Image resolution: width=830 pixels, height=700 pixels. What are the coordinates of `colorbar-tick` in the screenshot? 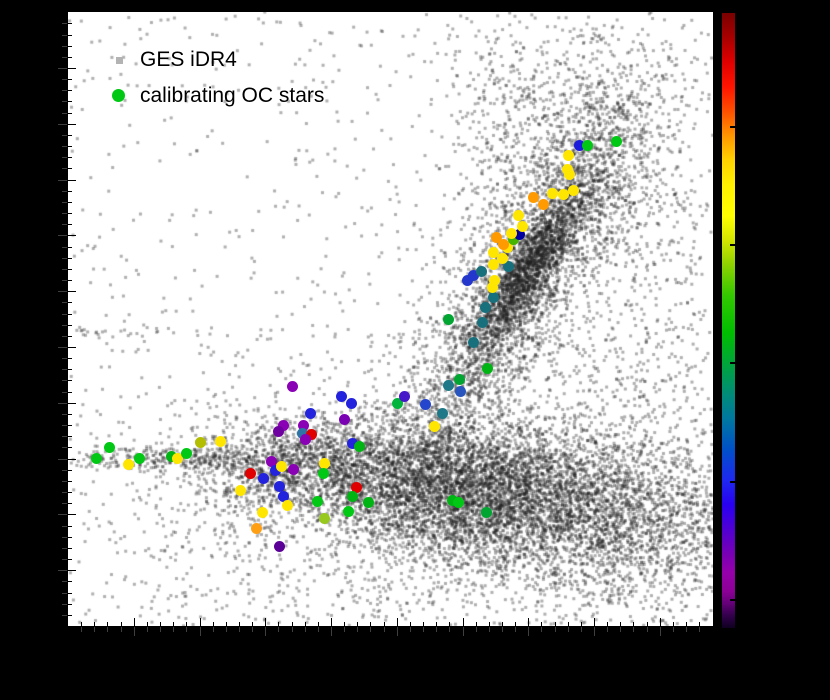 It's located at (732, 127).